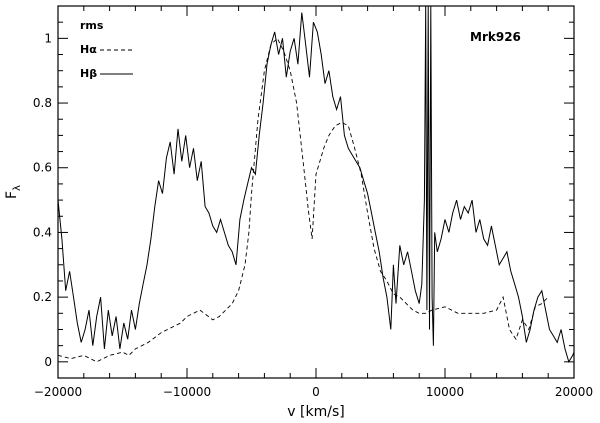 This screenshot has width=600, height=423. Describe the element at coordinates (574, 392) in the screenshot. I see `x-tick-label: 20000` at that location.